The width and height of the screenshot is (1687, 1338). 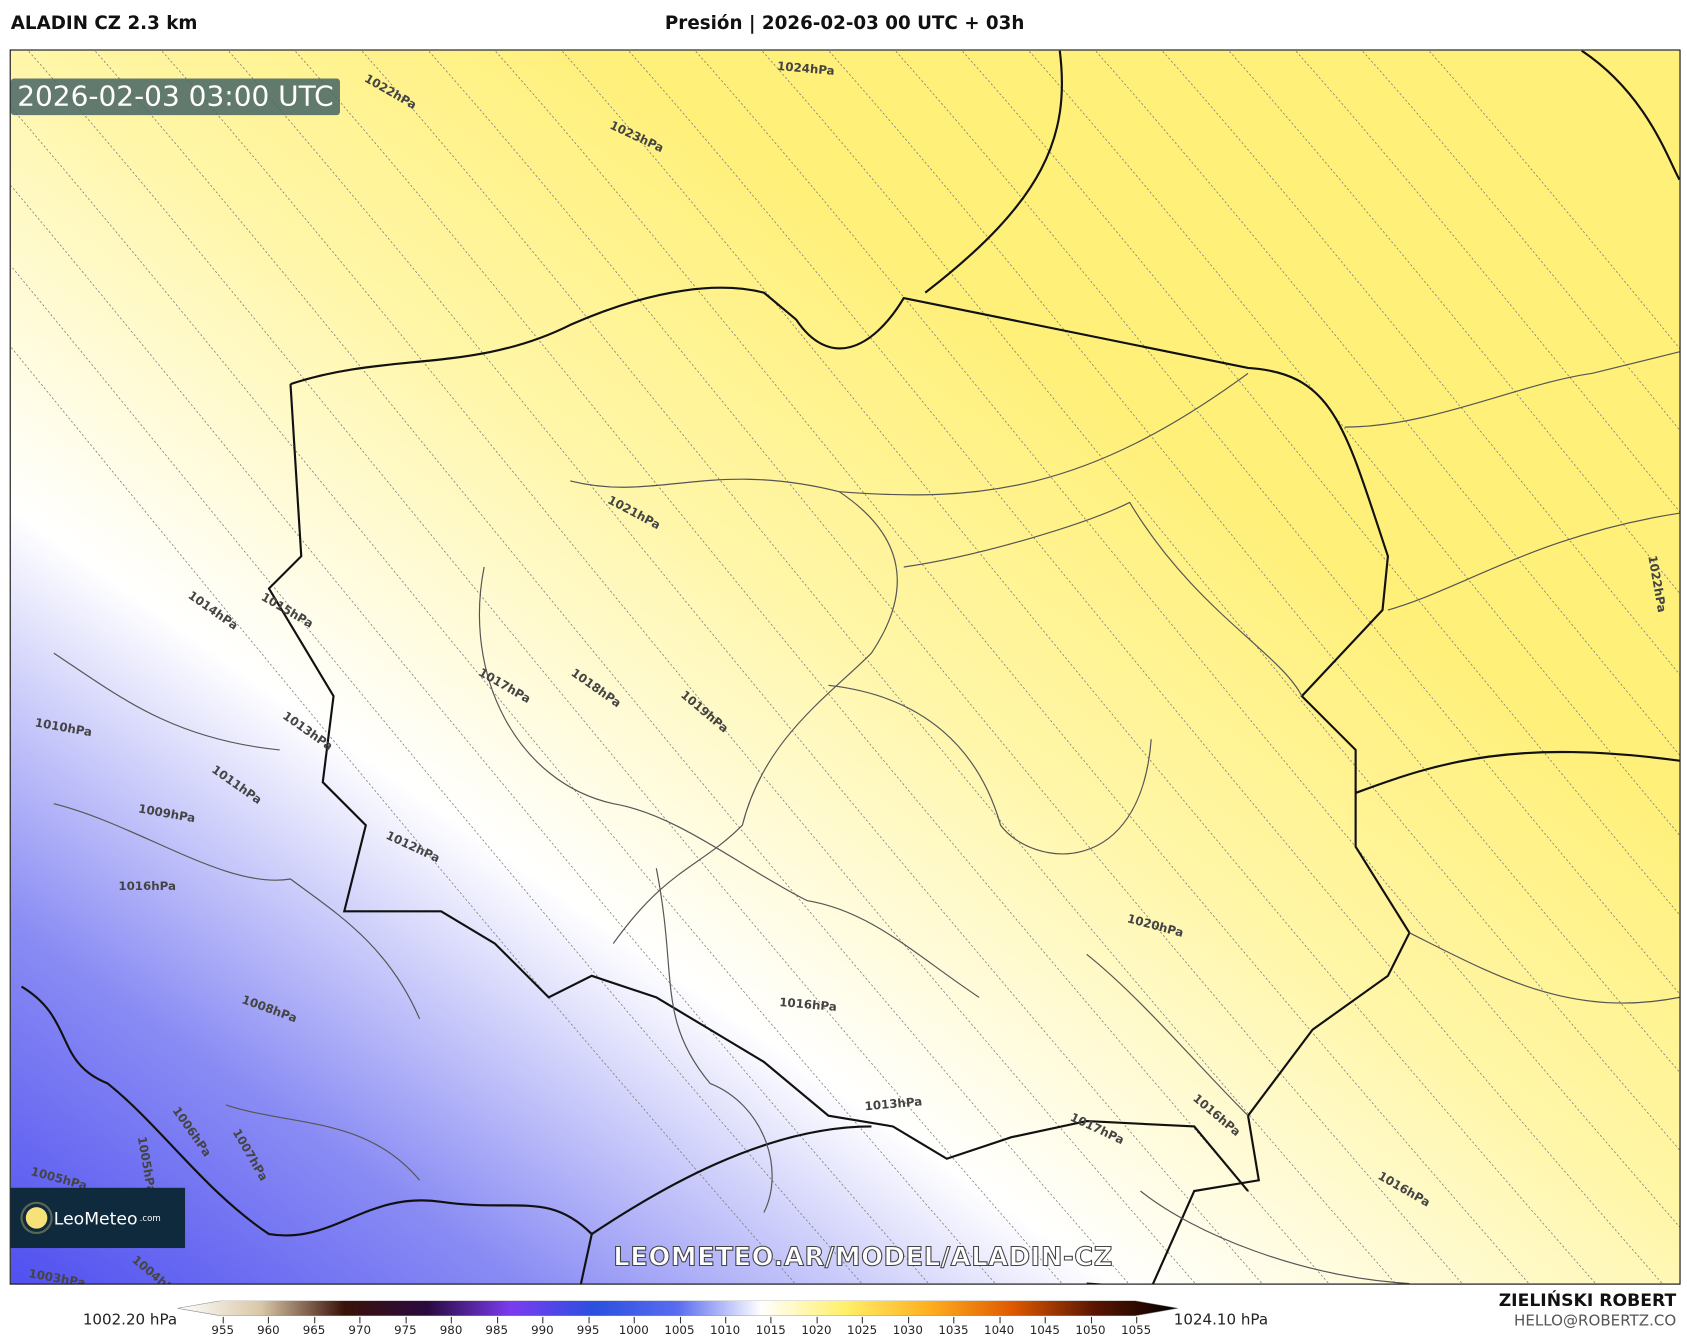 What do you see at coordinates (175, 97) in the screenshot?
I see `valid-time-stamp: 2026-02-03 03:00 UTC` at bounding box center [175, 97].